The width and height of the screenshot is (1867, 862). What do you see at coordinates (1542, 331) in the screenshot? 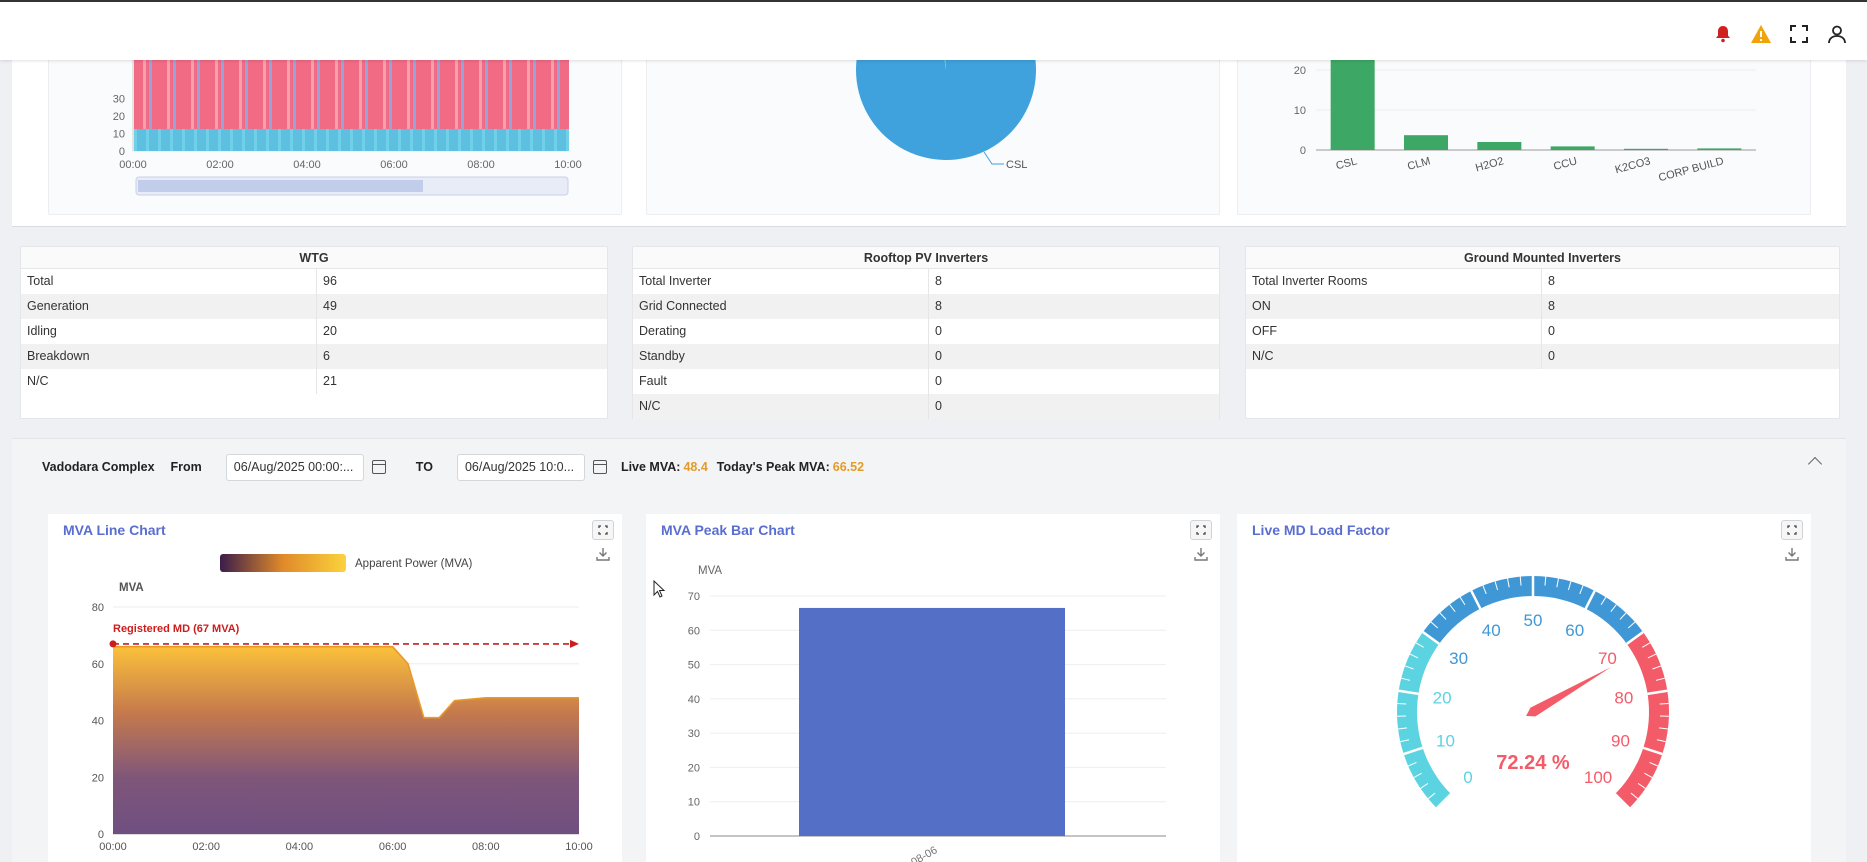
I see `table-row: OFF 0` at bounding box center [1542, 331].